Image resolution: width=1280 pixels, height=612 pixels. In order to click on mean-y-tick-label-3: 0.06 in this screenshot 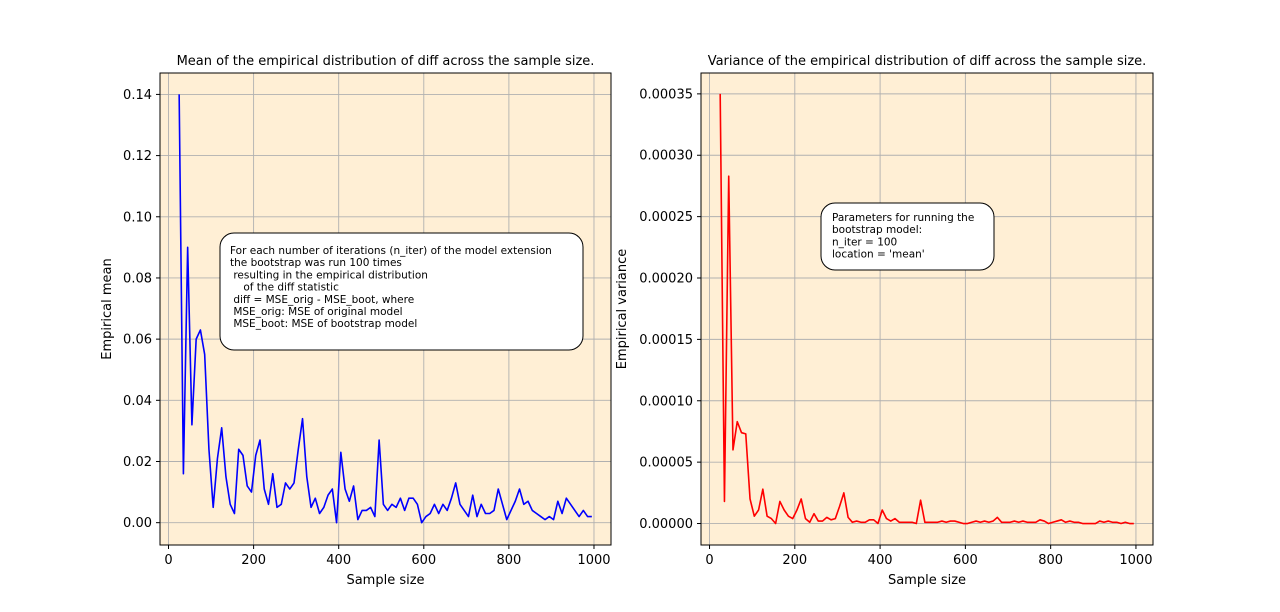, I will do `click(137, 340)`.